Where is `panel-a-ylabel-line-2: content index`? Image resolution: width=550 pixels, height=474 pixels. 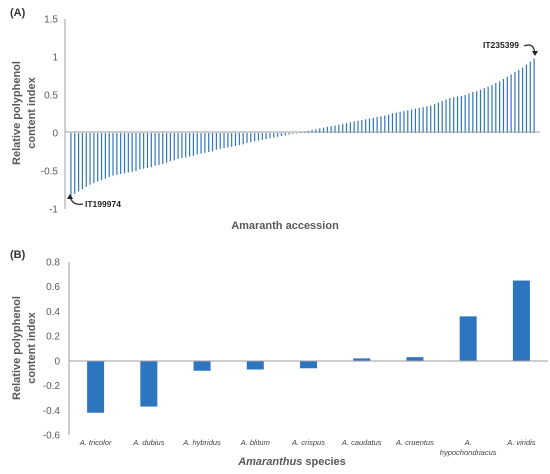 panel-a-ylabel-line-2: content index is located at coordinates (32, 112).